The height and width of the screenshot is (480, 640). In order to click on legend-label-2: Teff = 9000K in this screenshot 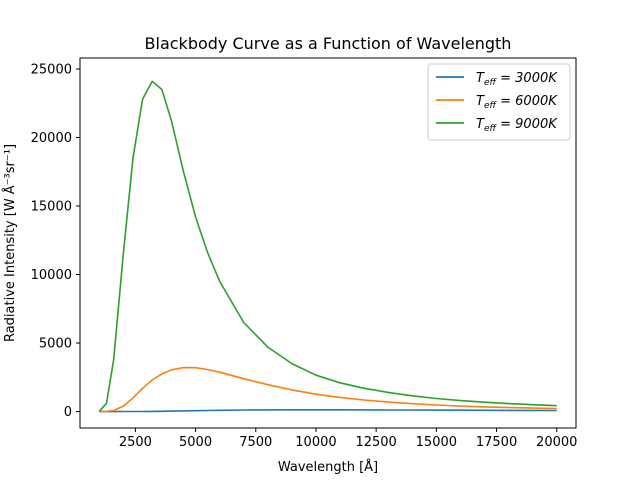, I will do `click(517, 125)`.